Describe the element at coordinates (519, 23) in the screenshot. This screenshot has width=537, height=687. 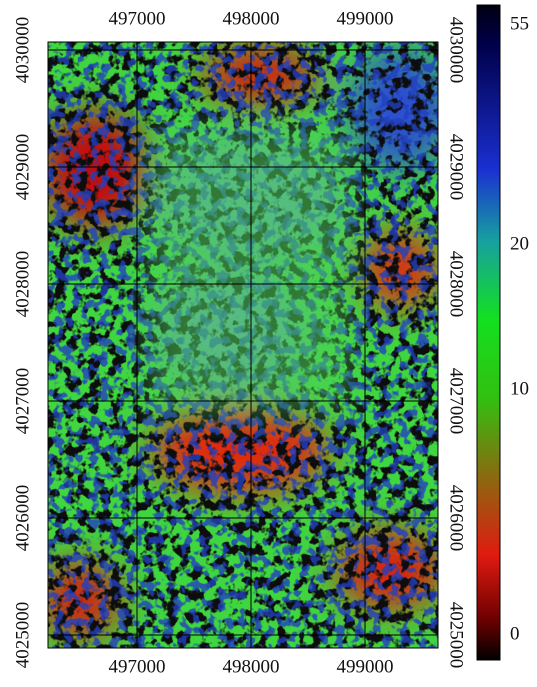
I see `colorbar-label: 55` at that location.